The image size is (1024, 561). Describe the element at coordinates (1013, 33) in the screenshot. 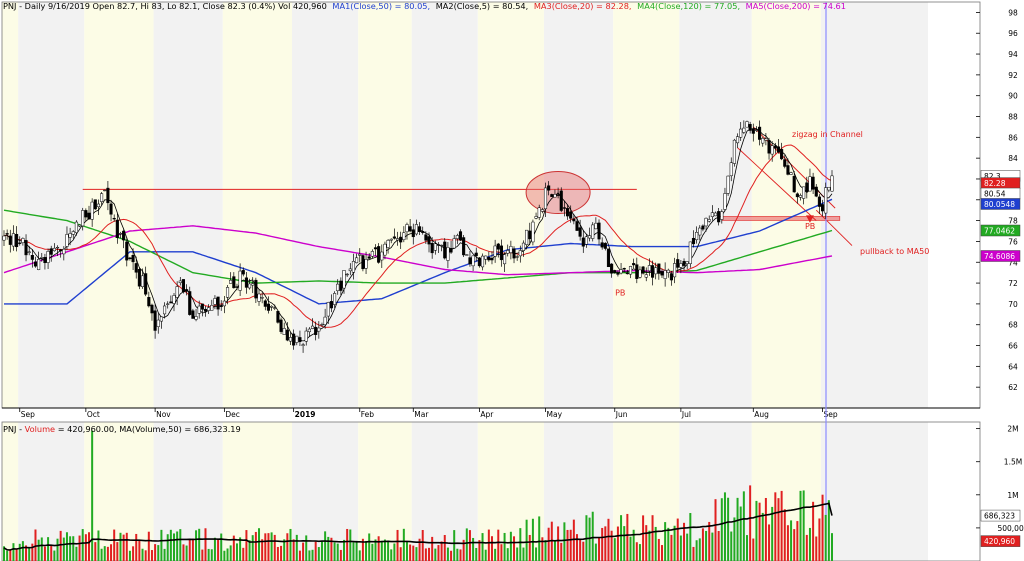

I see `y-tick-label: 96` at that location.